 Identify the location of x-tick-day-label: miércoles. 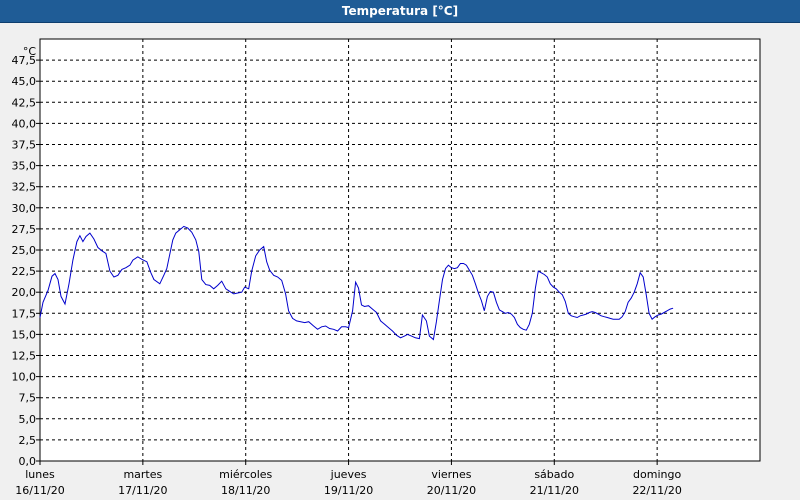
(245, 474).